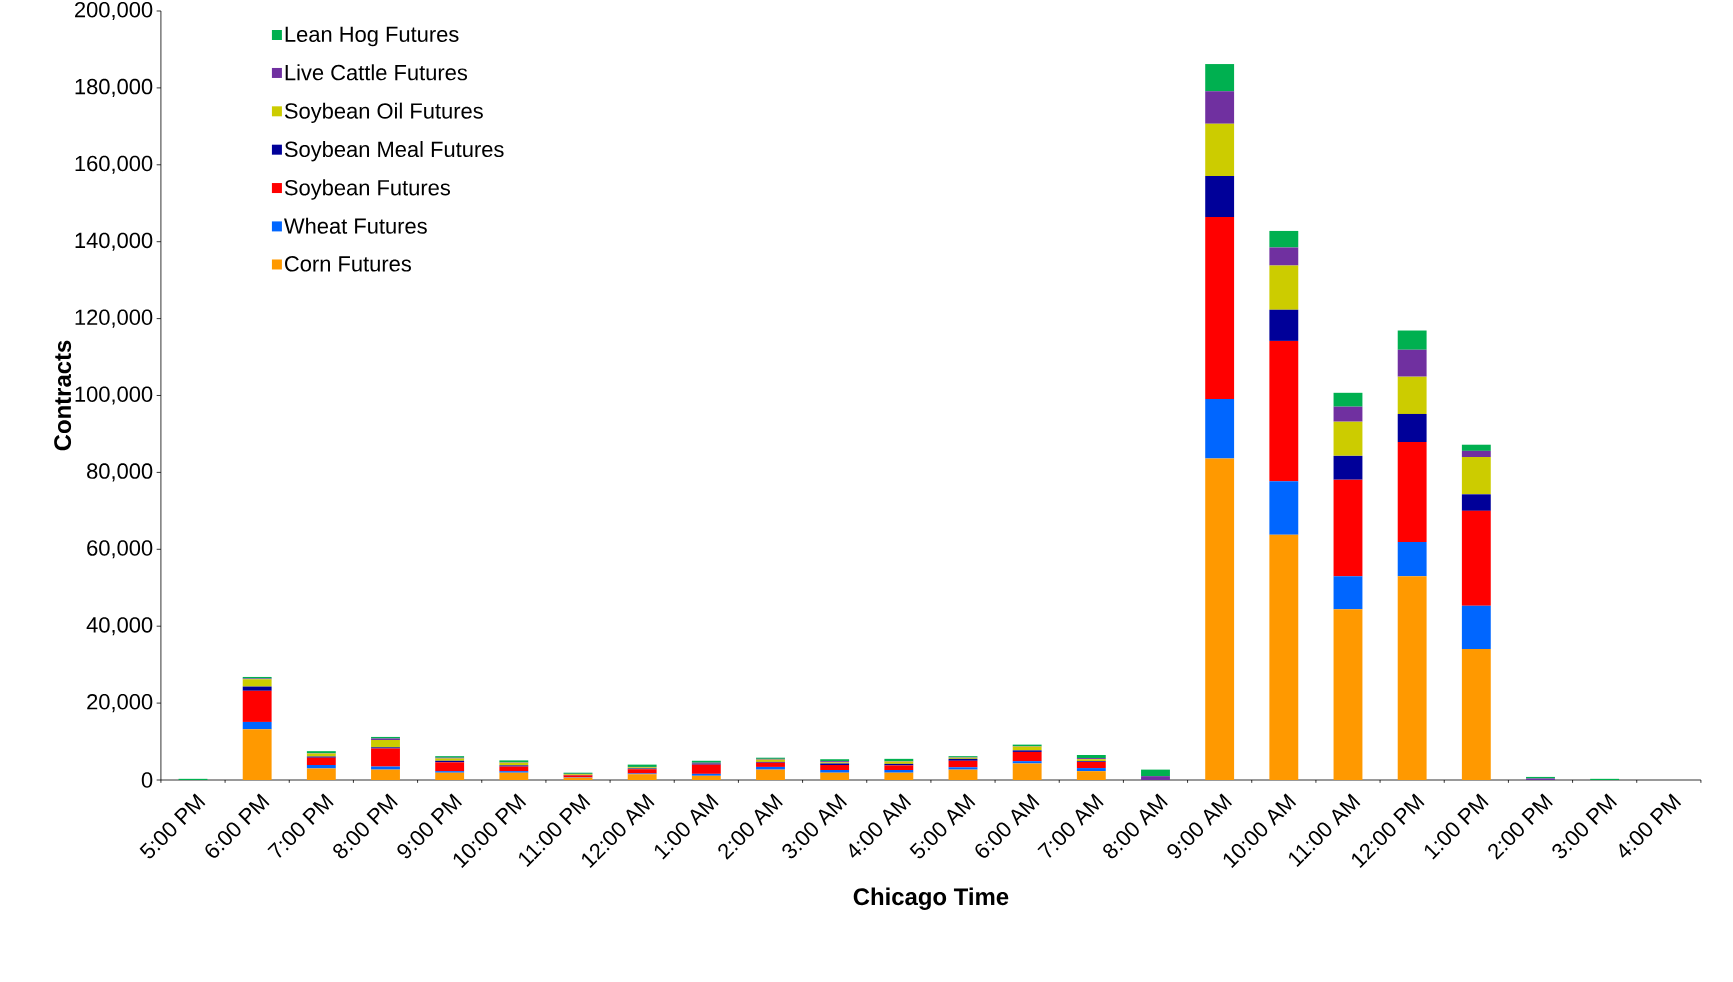 This screenshot has height=982, width=1733. Describe the element at coordinates (120, 549) in the screenshot. I see `y-tick-label: 60,000` at that location.